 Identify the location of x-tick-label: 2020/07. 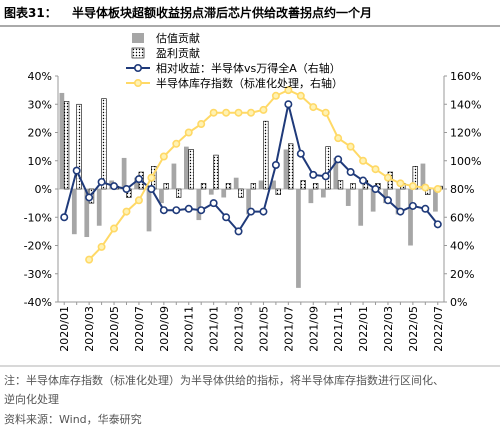
(139, 329).